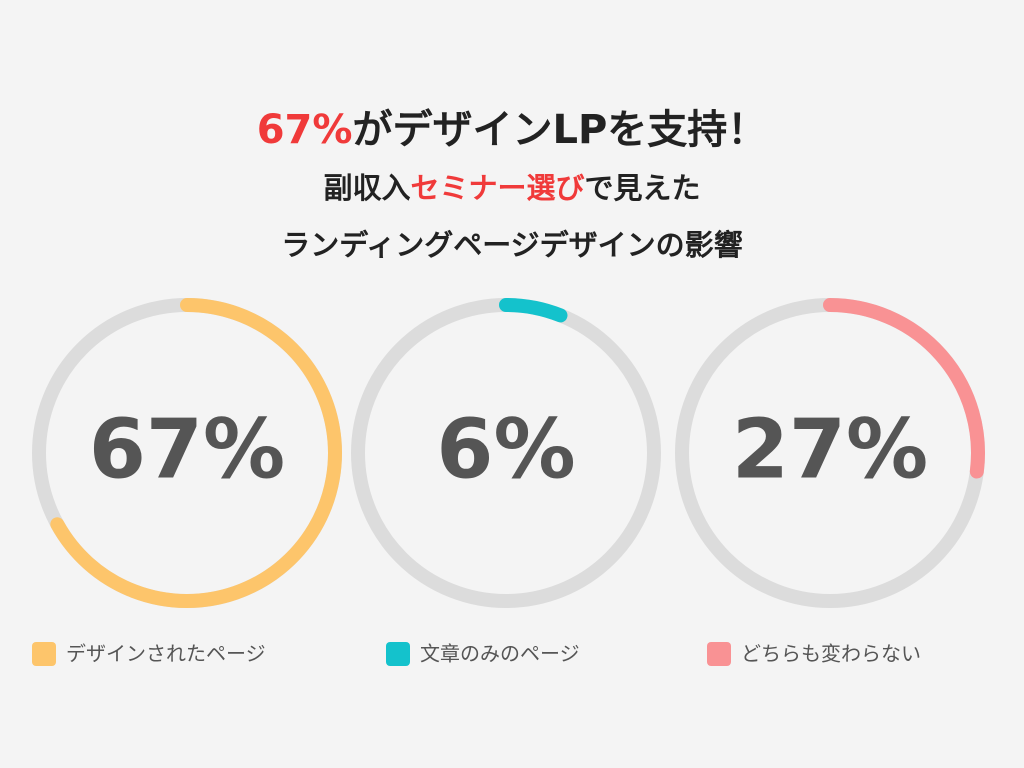  Describe the element at coordinates (559, 130) in the screenshot. I see `title-part: がデザインLPを支持！` at that location.